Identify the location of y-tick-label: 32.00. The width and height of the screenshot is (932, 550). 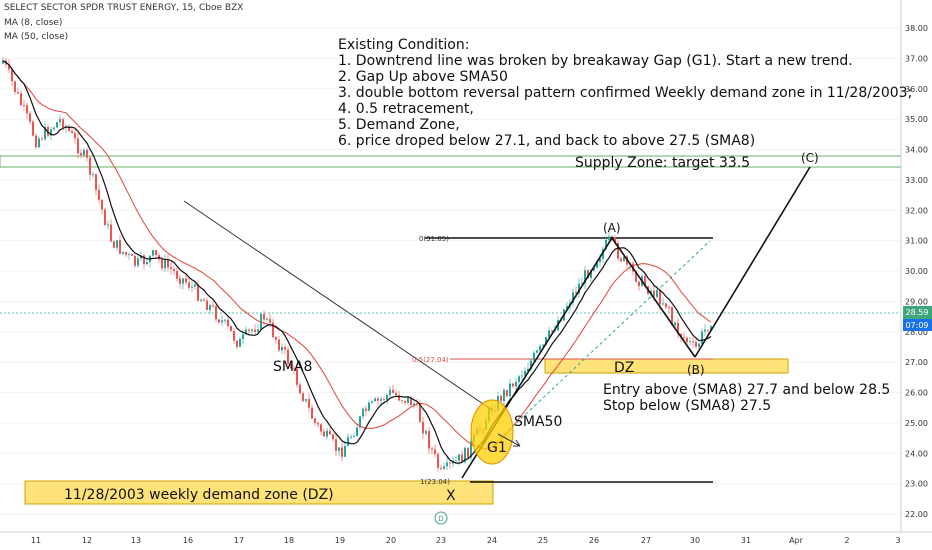
(916, 210).